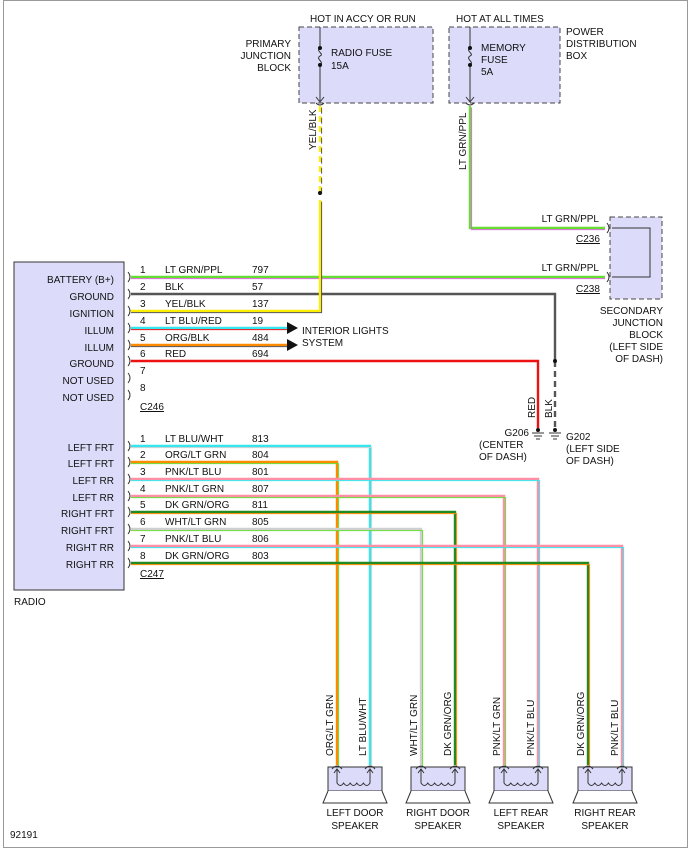 The image size is (691, 850). I want to click on speaker-wire-label: WHT/LT GRN, so click(414, 725).